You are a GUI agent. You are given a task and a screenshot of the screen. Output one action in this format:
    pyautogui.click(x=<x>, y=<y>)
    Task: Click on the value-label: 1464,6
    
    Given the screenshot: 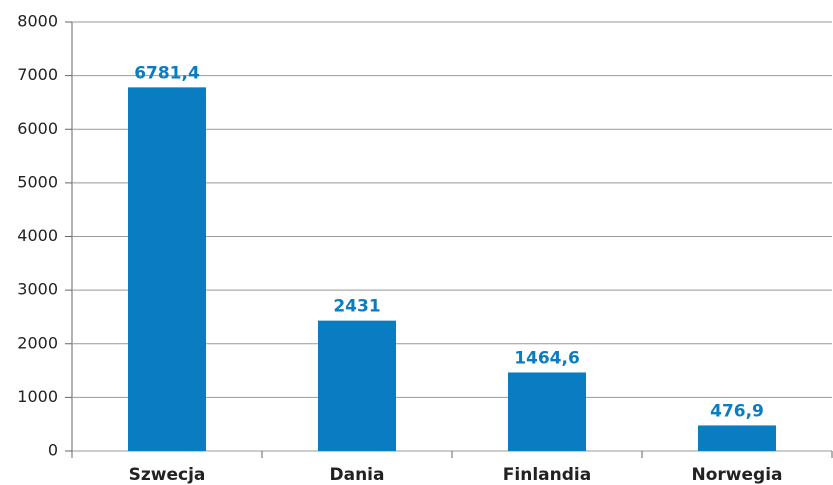 What is the action you would take?
    pyautogui.click(x=547, y=358)
    